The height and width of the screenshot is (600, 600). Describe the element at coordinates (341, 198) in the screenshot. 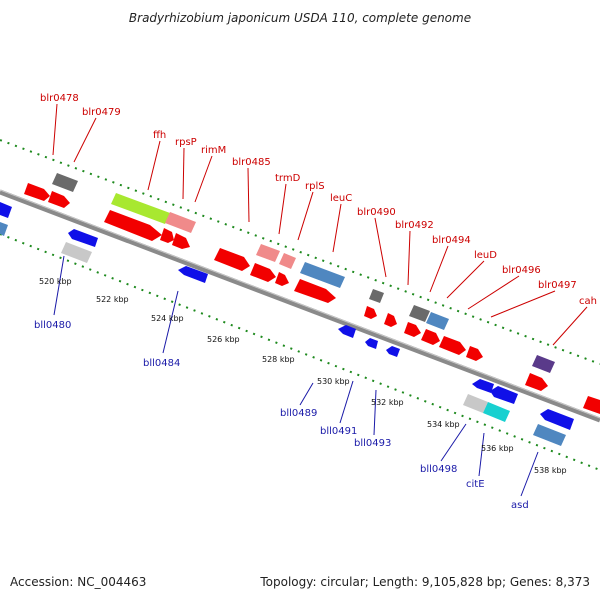

I see `label-leuC: leuC` at that location.